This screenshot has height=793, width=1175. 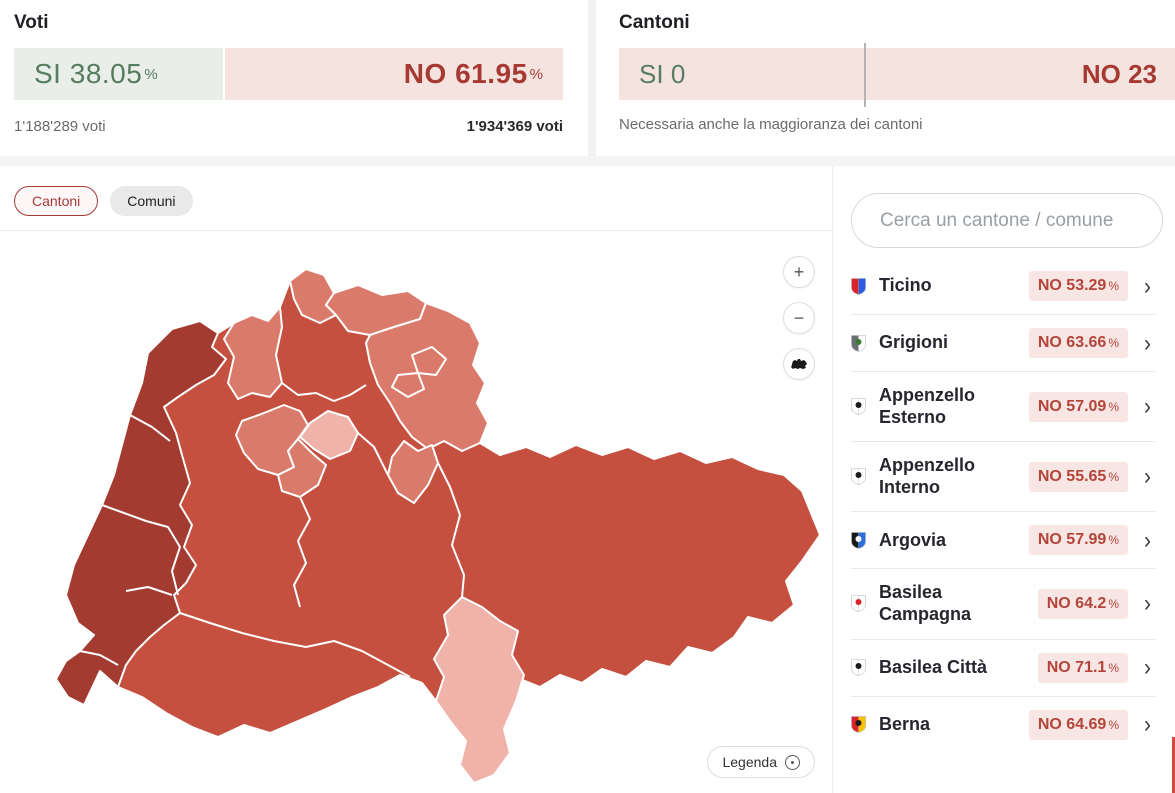 What do you see at coordinates (1072, 724) in the screenshot?
I see `badge-text: NO 64.69` at bounding box center [1072, 724].